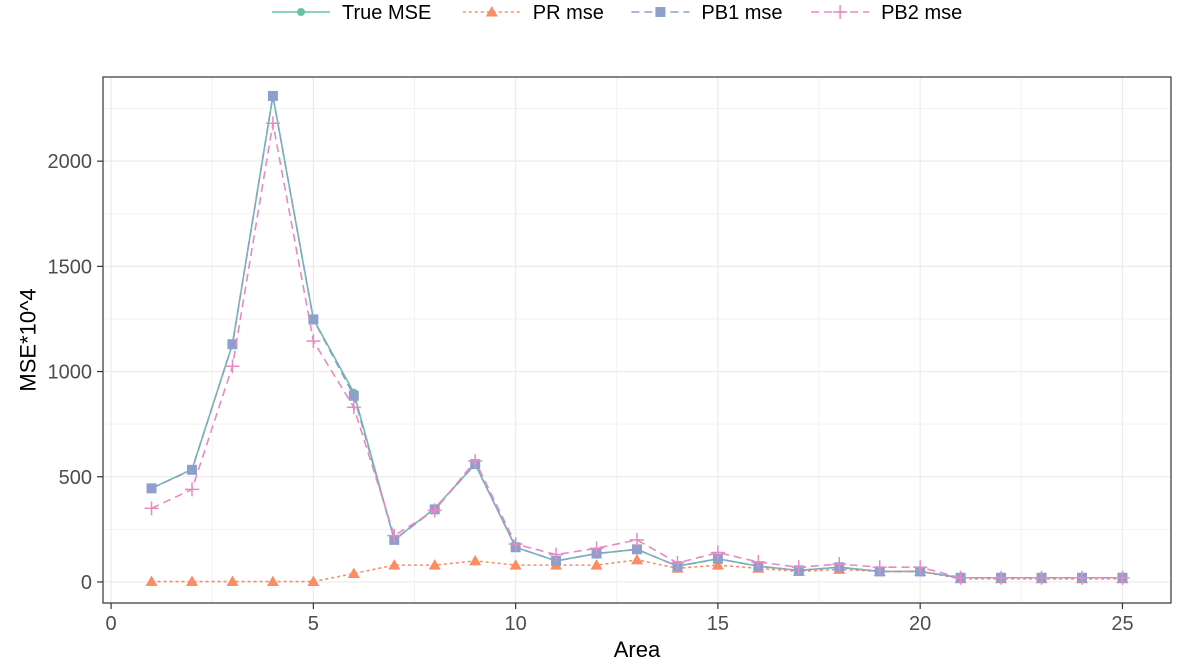  I want to click on x-tick-label: 25, so click(1122, 624).